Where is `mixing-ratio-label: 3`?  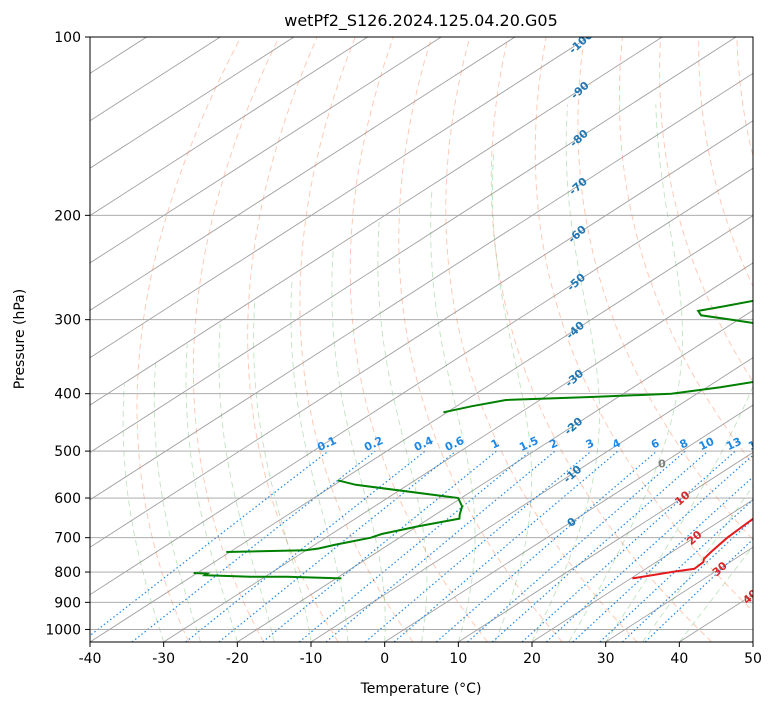 mixing-ratio-label: 3 is located at coordinates (590, 443).